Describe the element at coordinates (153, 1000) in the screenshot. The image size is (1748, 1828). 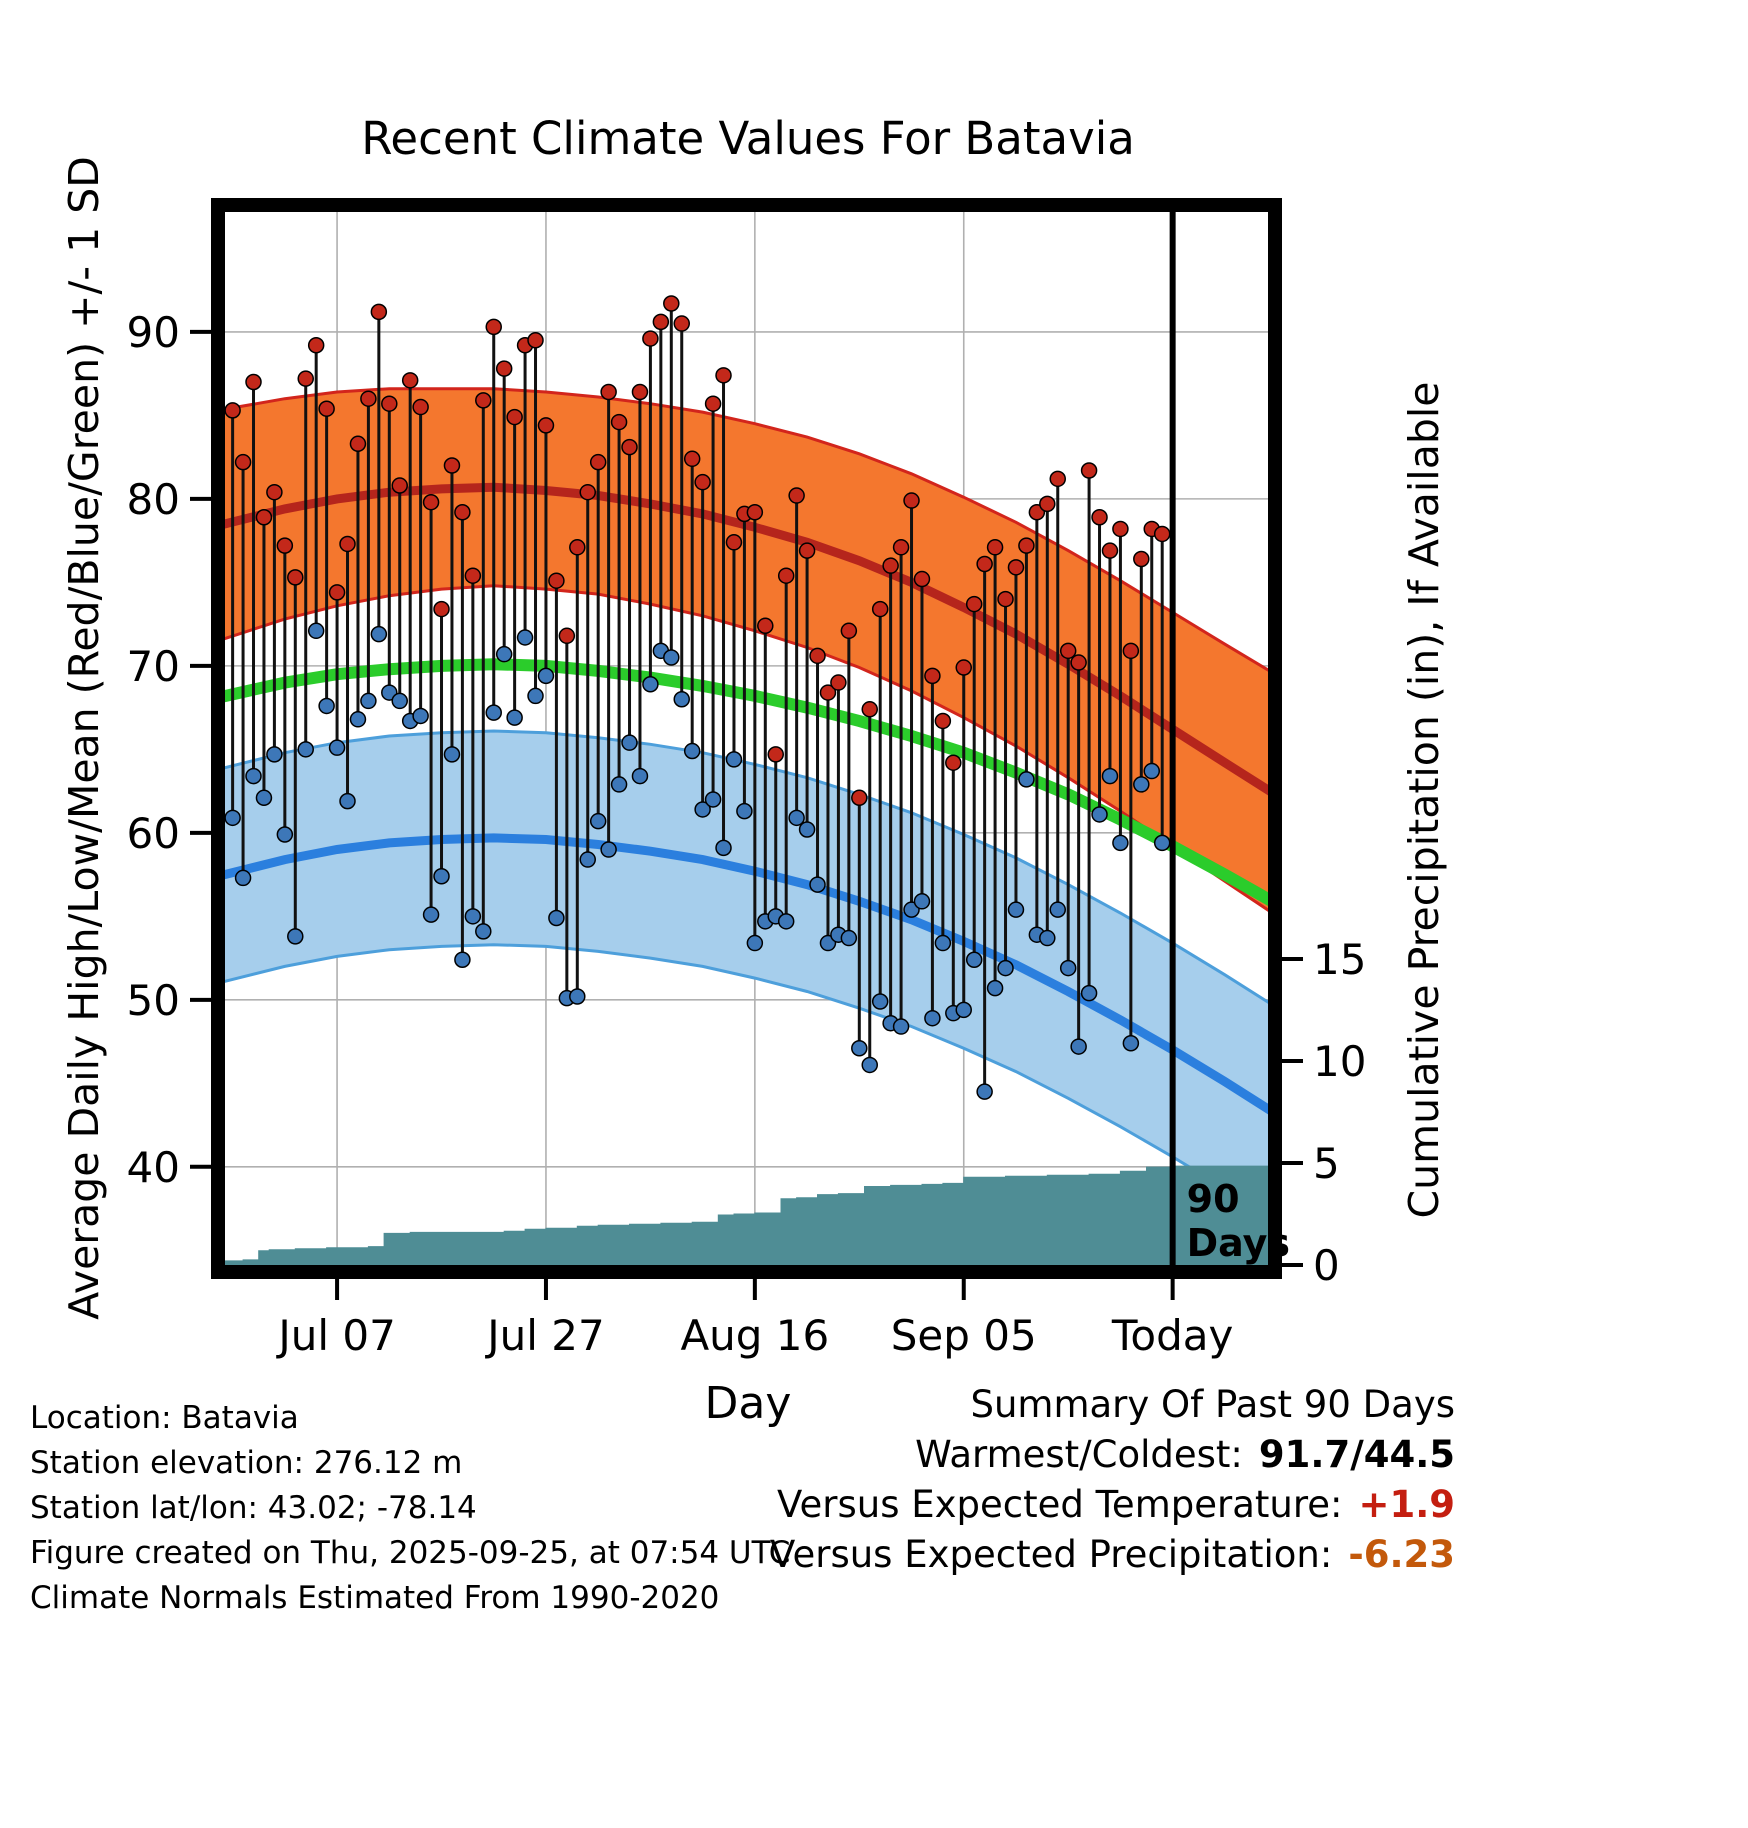
I see `temp-tick-label: 50` at that location.